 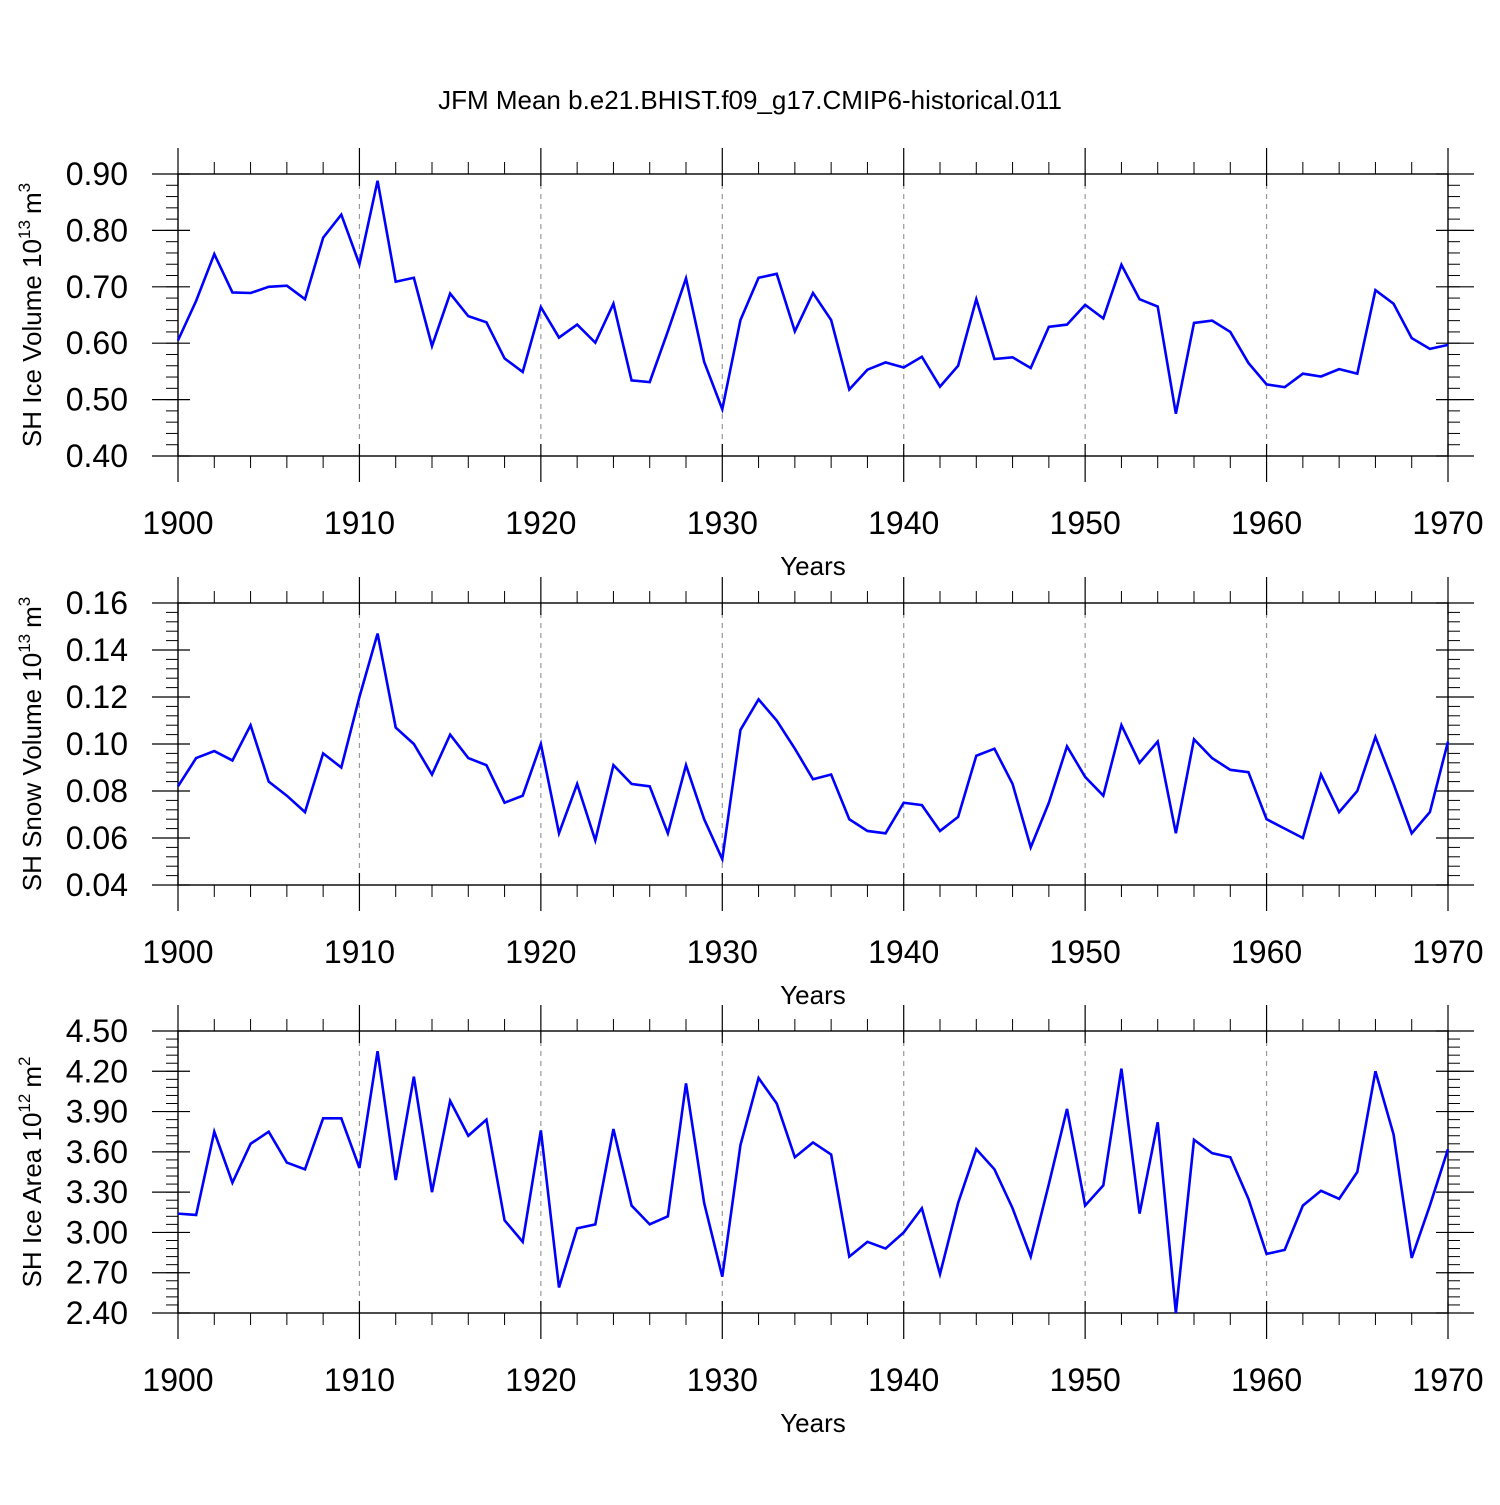 I want to click on y-tick-label: 0.80, so click(x=97, y=230).